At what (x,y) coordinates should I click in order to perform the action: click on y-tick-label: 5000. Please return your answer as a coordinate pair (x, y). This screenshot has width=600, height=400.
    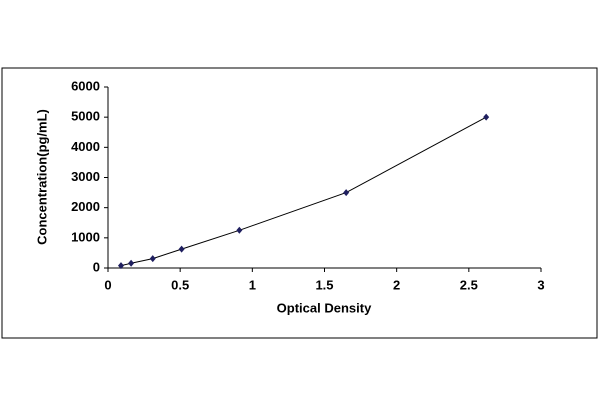
    Looking at the image, I should click on (85, 116).